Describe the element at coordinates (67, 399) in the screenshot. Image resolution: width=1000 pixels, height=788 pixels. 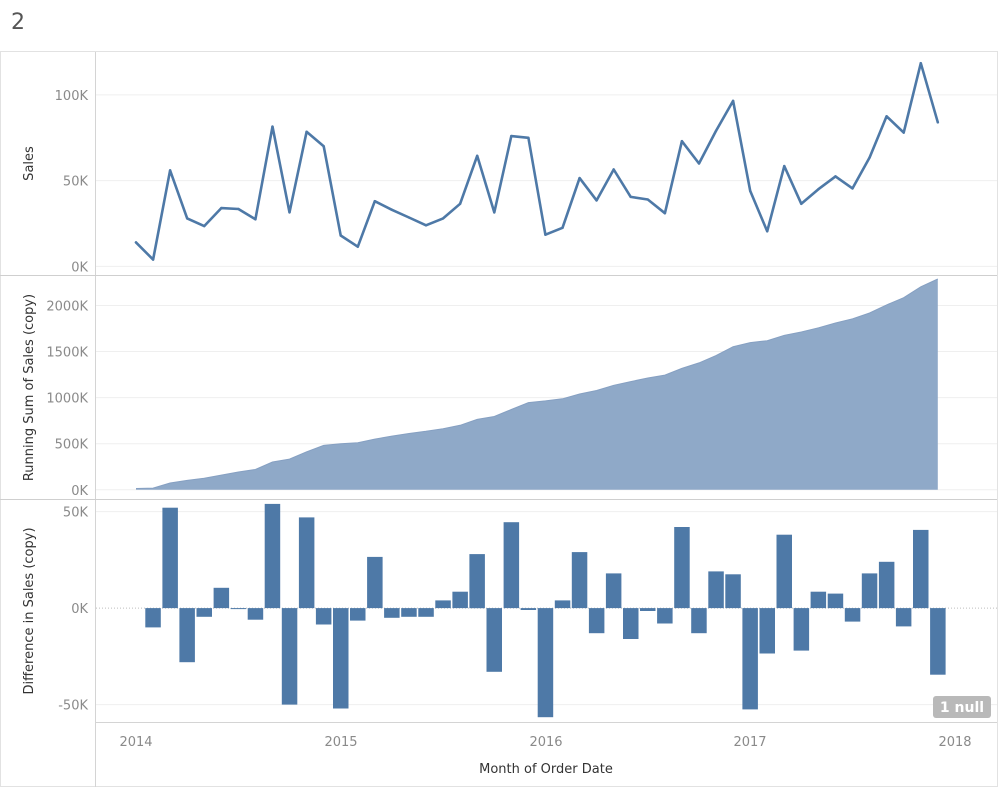
I see `y-tick-label: 1000K` at that location.